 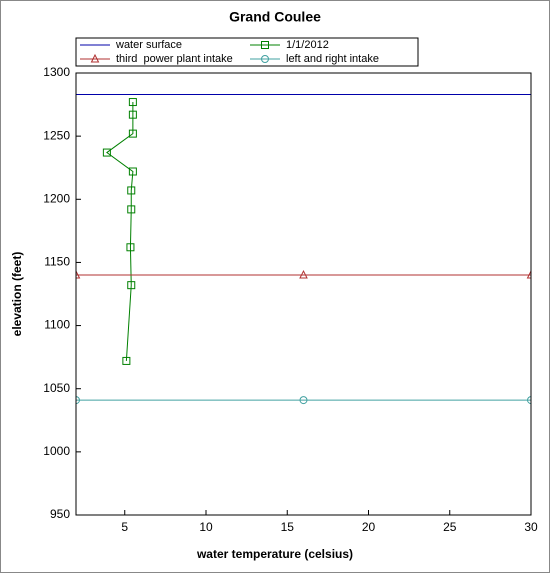 What do you see at coordinates (56, 451) in the screenshot?
I see `y-tick-label: 1000` at bounding box center [56, 451].